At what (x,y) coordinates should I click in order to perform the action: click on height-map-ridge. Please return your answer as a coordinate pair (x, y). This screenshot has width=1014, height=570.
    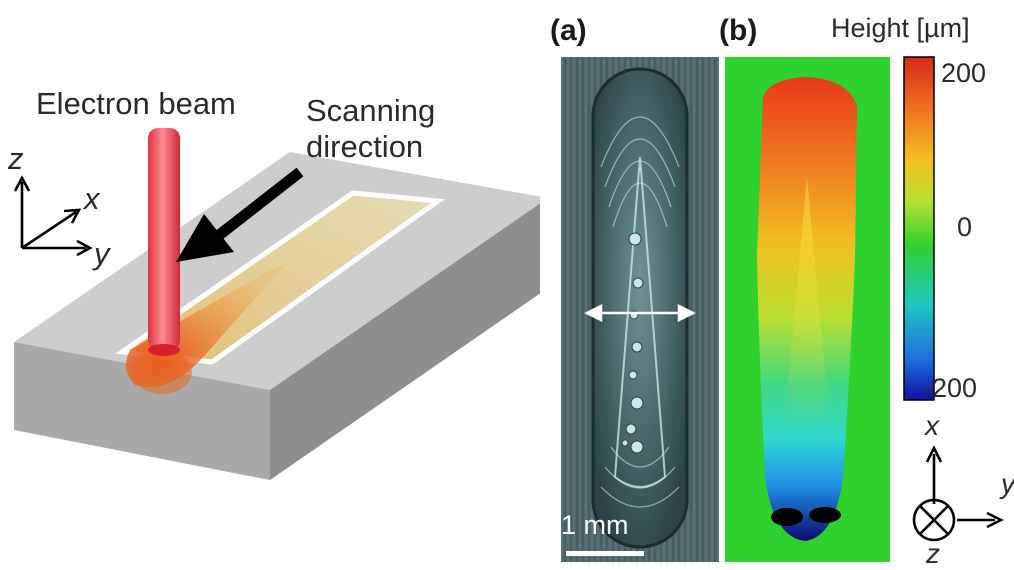
    Looking at the image, I should click on (807, 304).